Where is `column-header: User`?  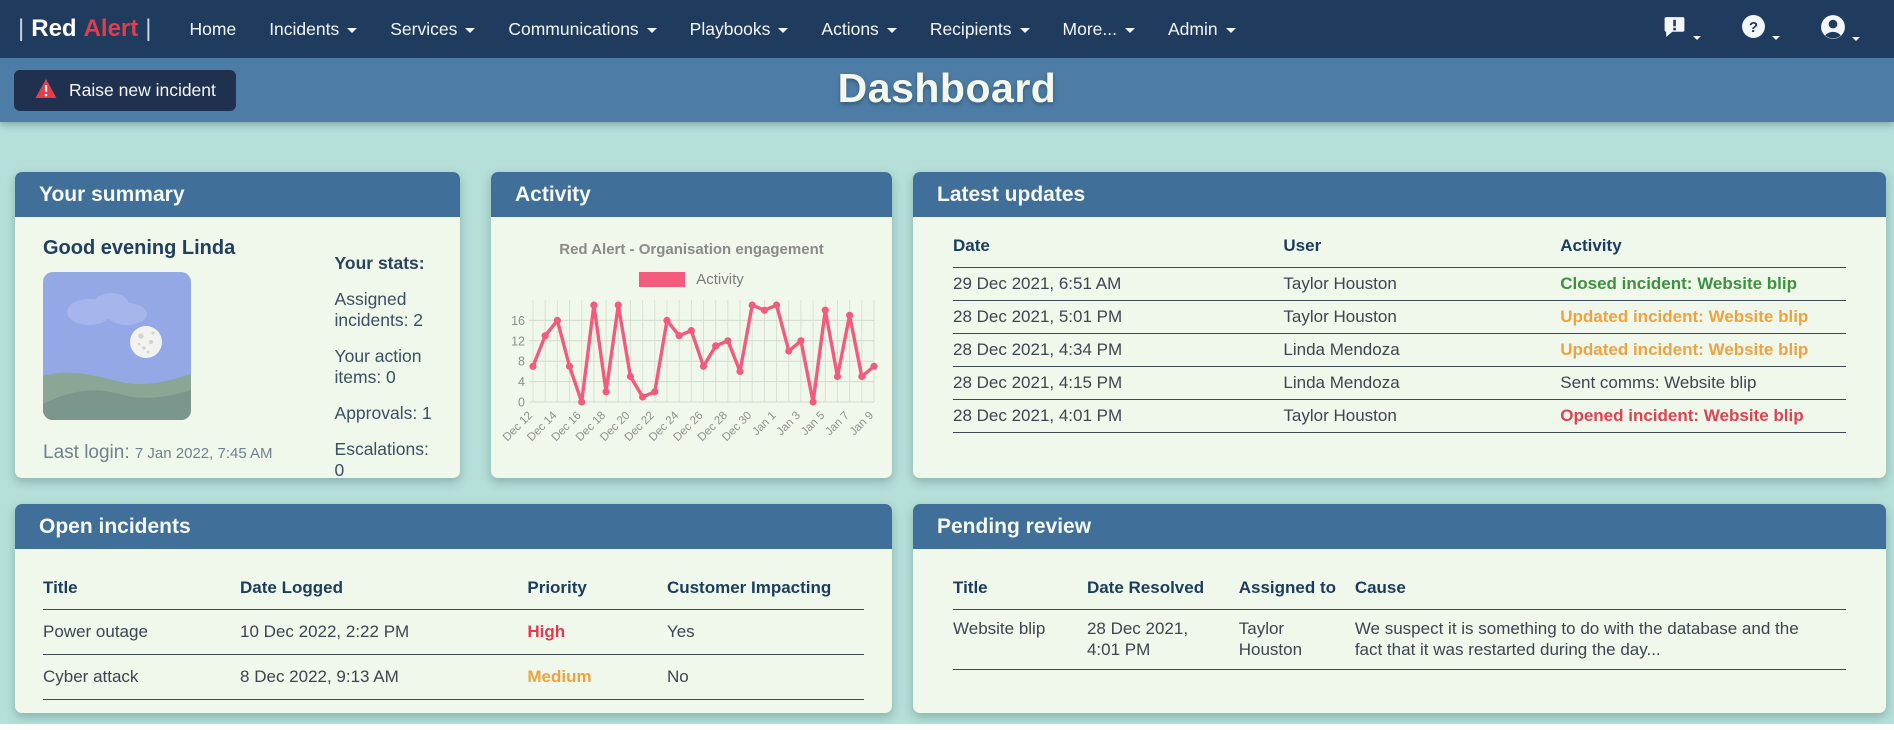
column-header: User is located at coordinates (1422, 242).